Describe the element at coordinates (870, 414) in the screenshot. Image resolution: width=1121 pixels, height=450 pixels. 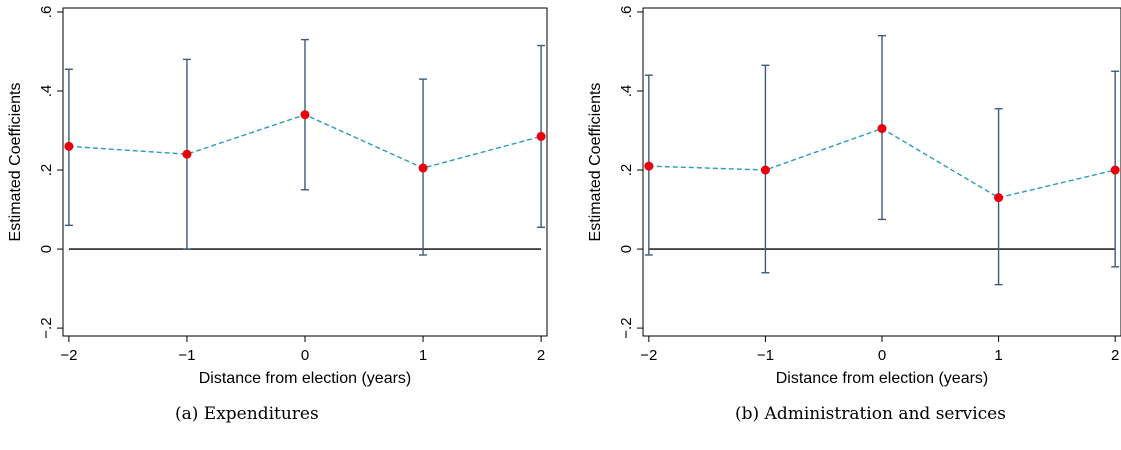
I see `caption-administration-services: (b) Administration and services` at that location.